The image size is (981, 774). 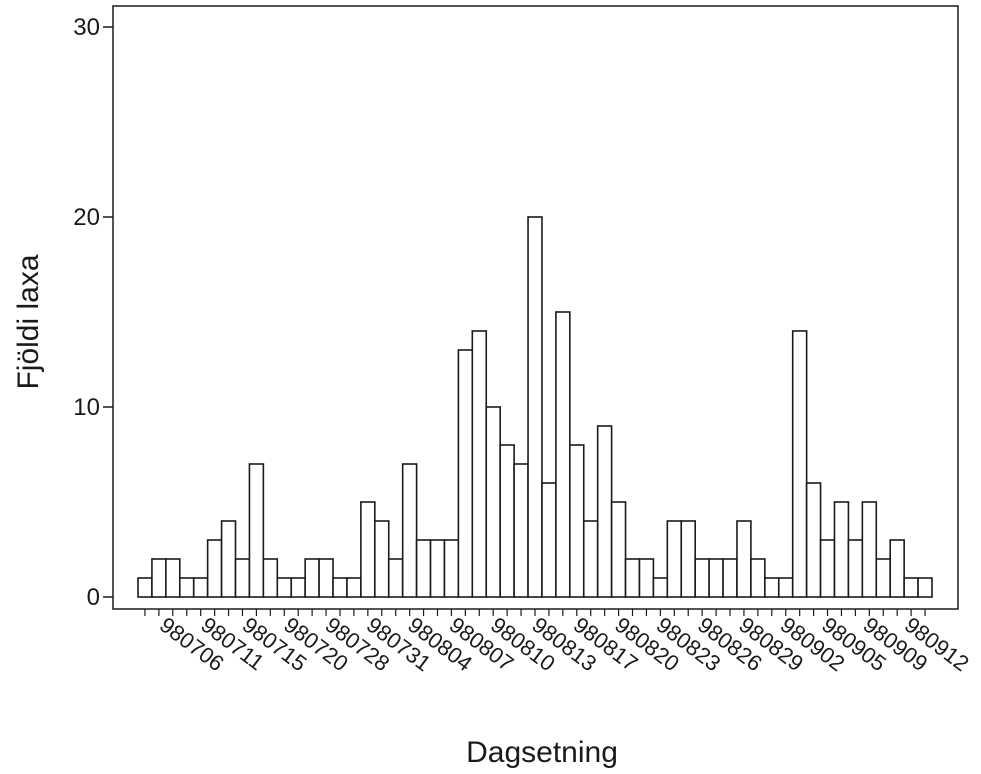 What do you see at coordinates (542, 752) in the screenshot?
I see `x-axis-title: Dagsetning` at bounding box center [542, 752].